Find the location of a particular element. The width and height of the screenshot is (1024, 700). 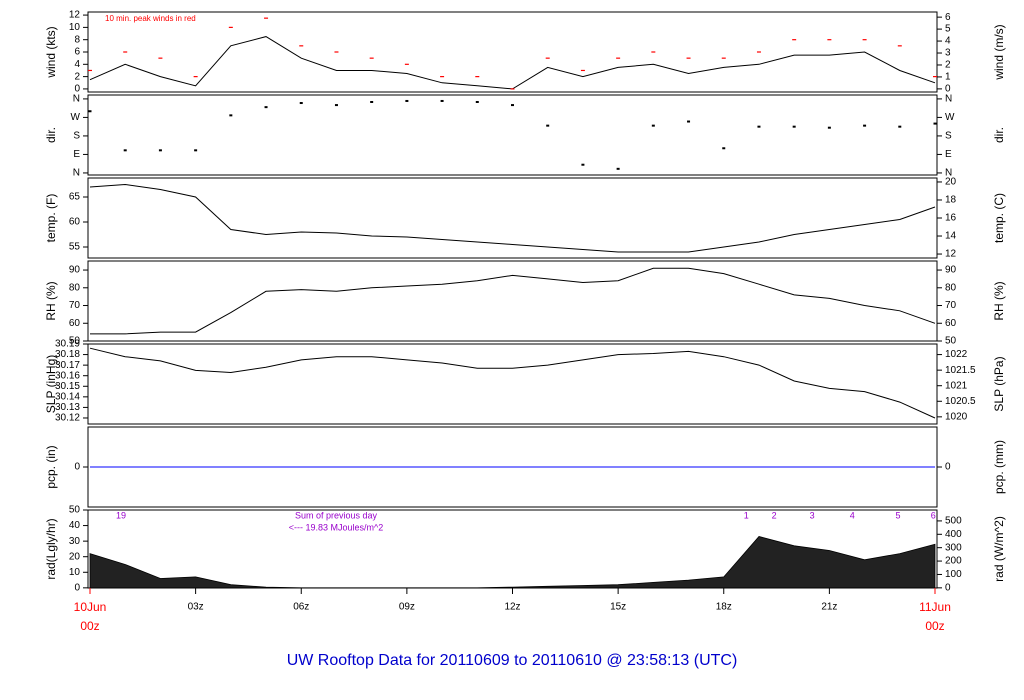

y2-tick-label: 1020.5 is located at coordinates (960, 401).